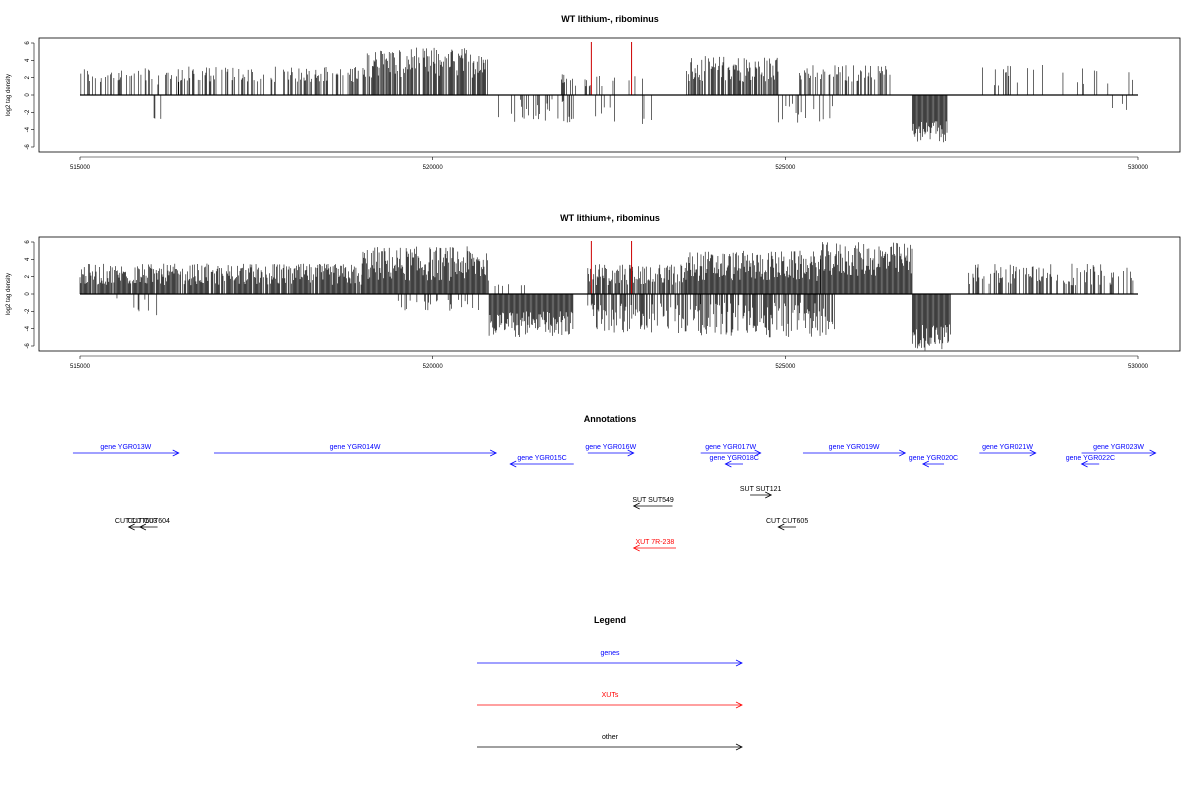  I want to click on annotation-feature: SUT SUT549, so click(653, 503).